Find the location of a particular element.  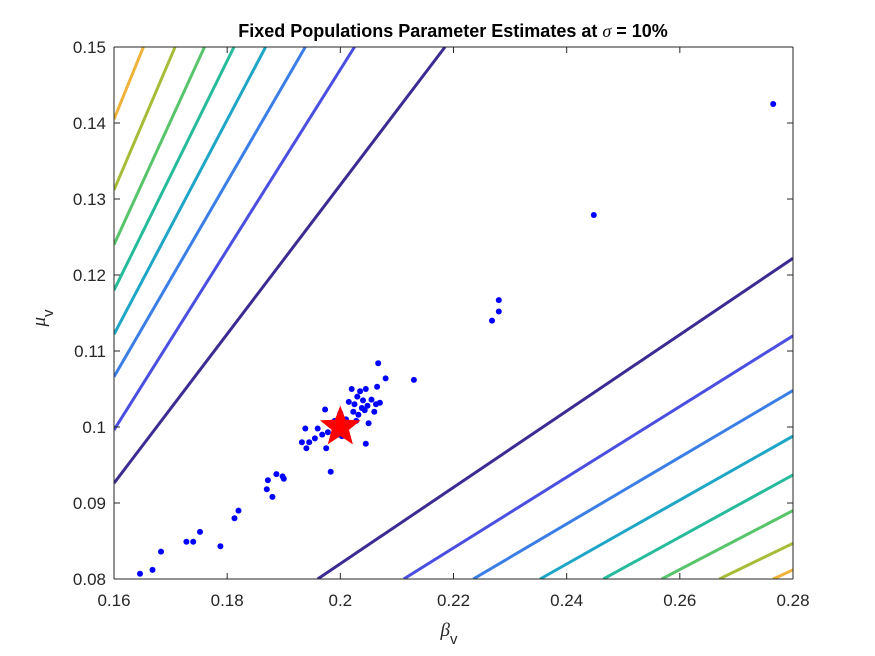

x-tick-label: 0.22 is located at coordinates (453, 600).